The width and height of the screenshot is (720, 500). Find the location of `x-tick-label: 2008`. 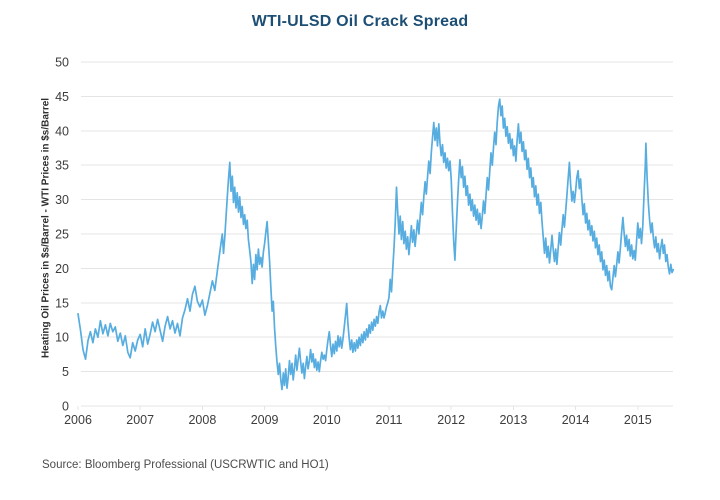

x-tick-label: 2008 is located at coordinates (202, 420).